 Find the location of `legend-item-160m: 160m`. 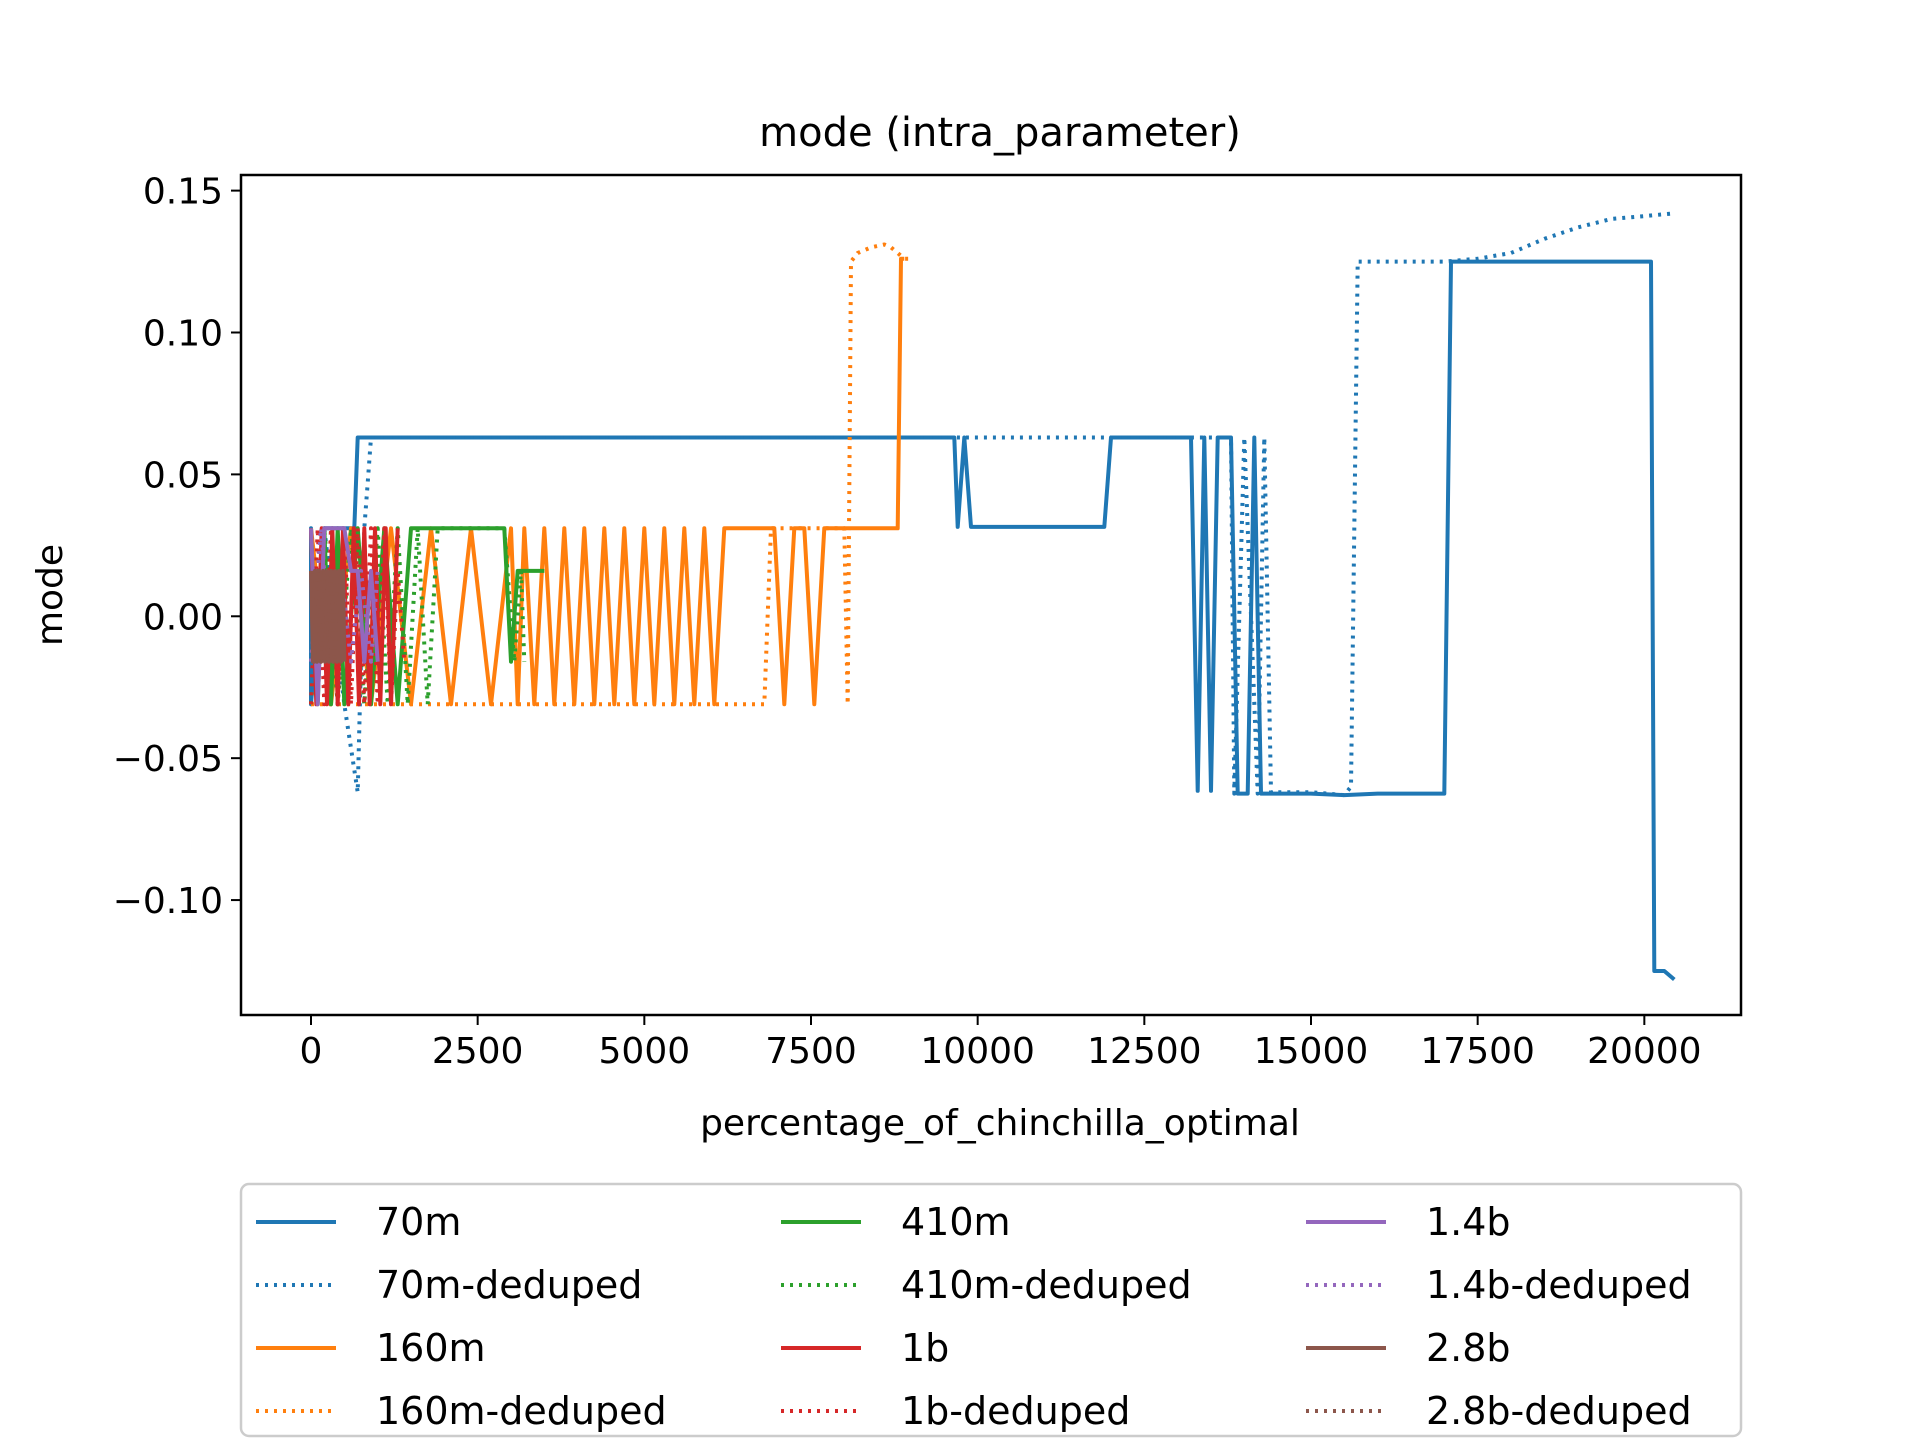

legend-item-160m: 160m is located at coordinates (371, 1348).